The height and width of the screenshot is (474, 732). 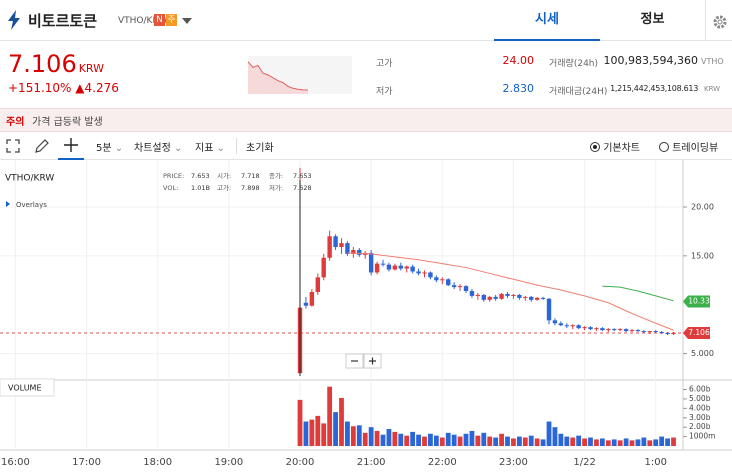 What do you see at coordinates (278, 77) in the screenshot?
I see `sparkline-area` at bounding box center [278, 77].